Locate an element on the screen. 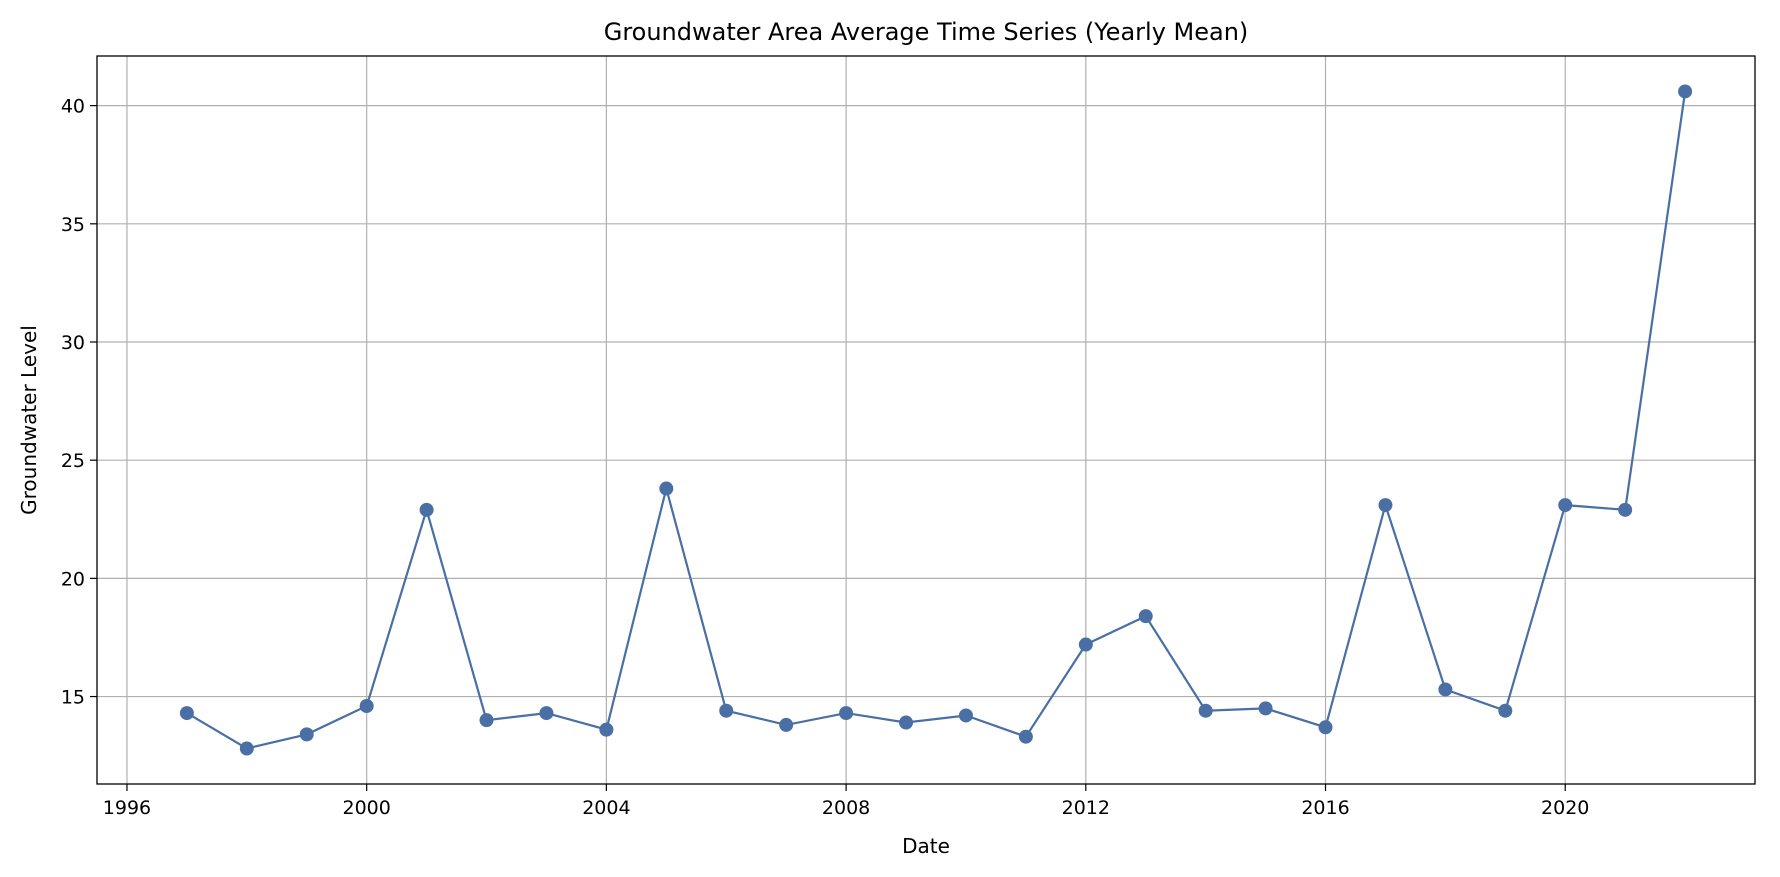 The width and height of the screenshot is (1780, 877). y-tick-label: 25 is located at coordinates (73, 461).